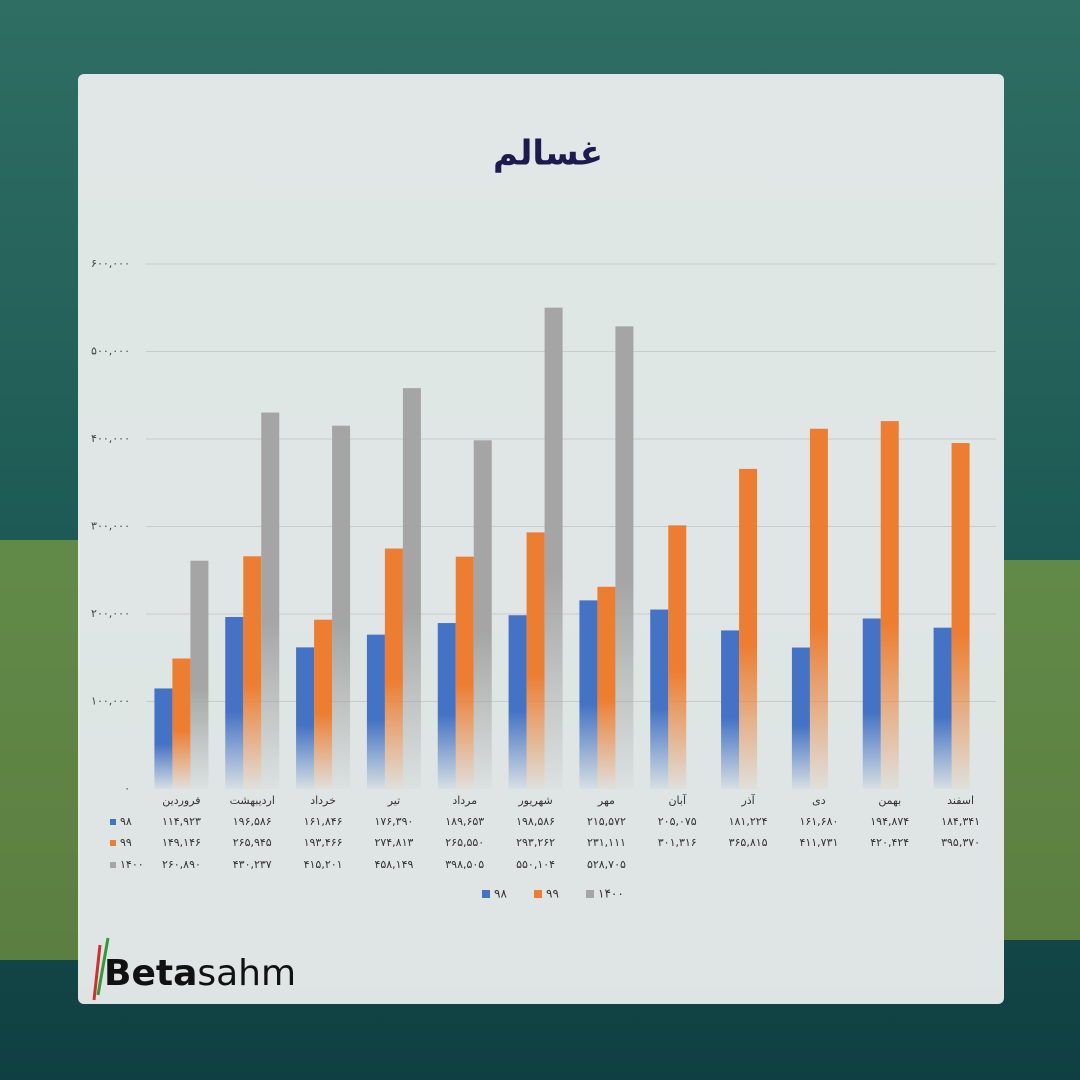 The height and width of the screenshot is (1080, 1080). I want to click on logo-bold: Beta, so click(150, 973).